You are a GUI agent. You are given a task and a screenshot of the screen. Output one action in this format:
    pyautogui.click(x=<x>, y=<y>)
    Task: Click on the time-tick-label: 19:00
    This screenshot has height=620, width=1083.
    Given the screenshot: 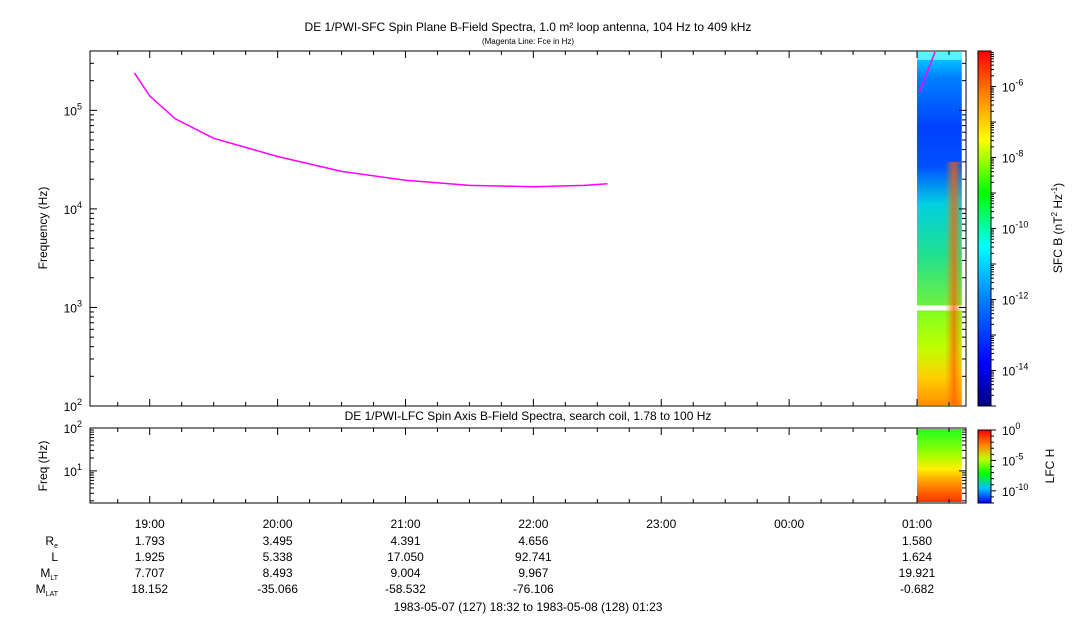 What is the action you would take?
    pyautogui.click(x=150, y=524)
    